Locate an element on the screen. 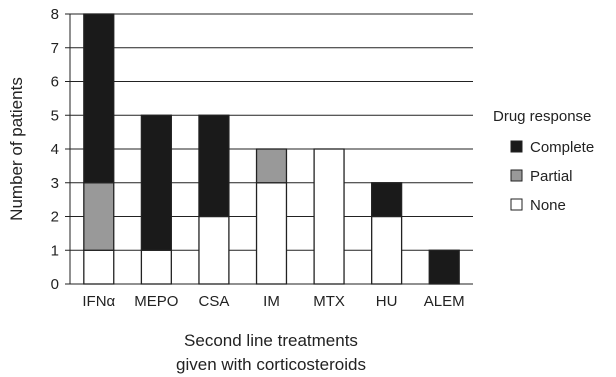 The height and width of the screenshot is (377, 616). y-tick-label: 7 is located at coordinates (55, 48).